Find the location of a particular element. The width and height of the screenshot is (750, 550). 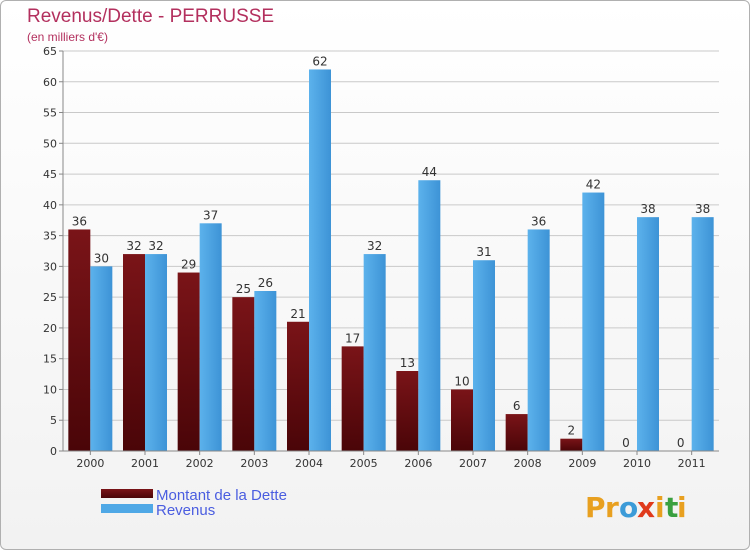

data-label-revenus-2010: 38 is located at coordinates (647, 209).